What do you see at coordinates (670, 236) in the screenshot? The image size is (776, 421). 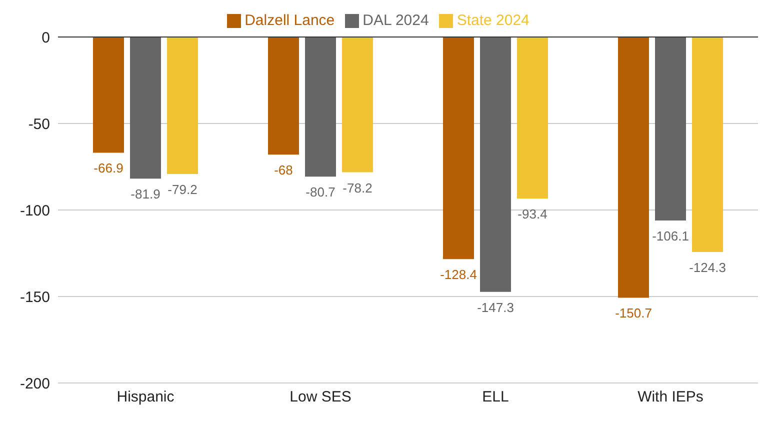 I see `data-label: -106.1` at bounding box center [670, 236].